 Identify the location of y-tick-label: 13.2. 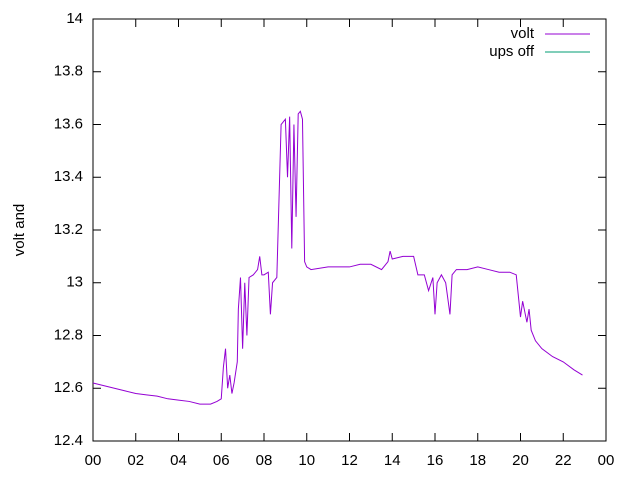
(68, 229).